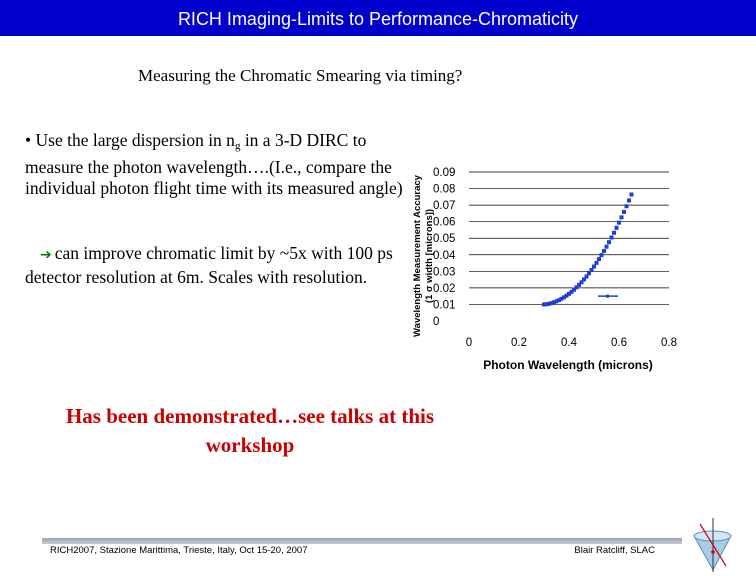 Image resolution: width=756 pixels, height=576 pixels. I want to click on chart-y-tick-label: 0.02, so click(444, 289).